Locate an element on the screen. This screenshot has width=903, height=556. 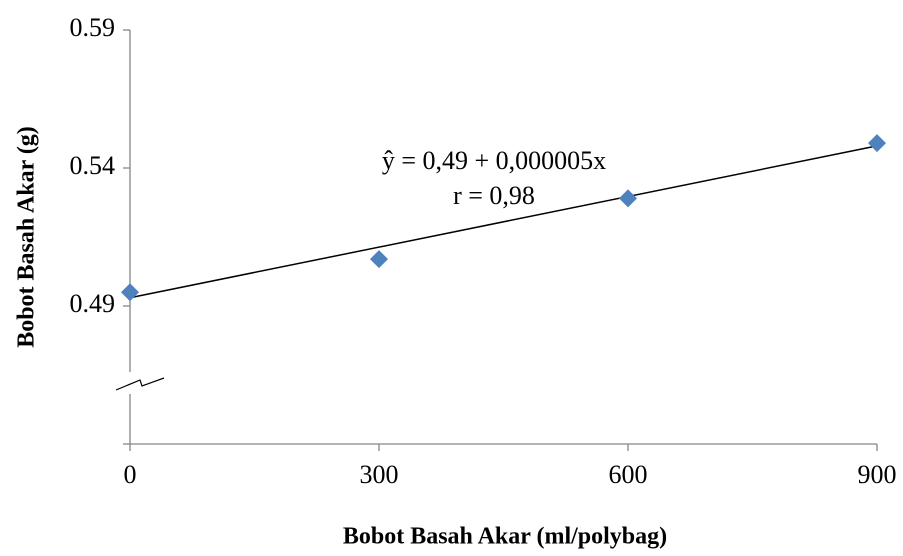
correlation: r = 0,98 is located at coordinates (494, 195).